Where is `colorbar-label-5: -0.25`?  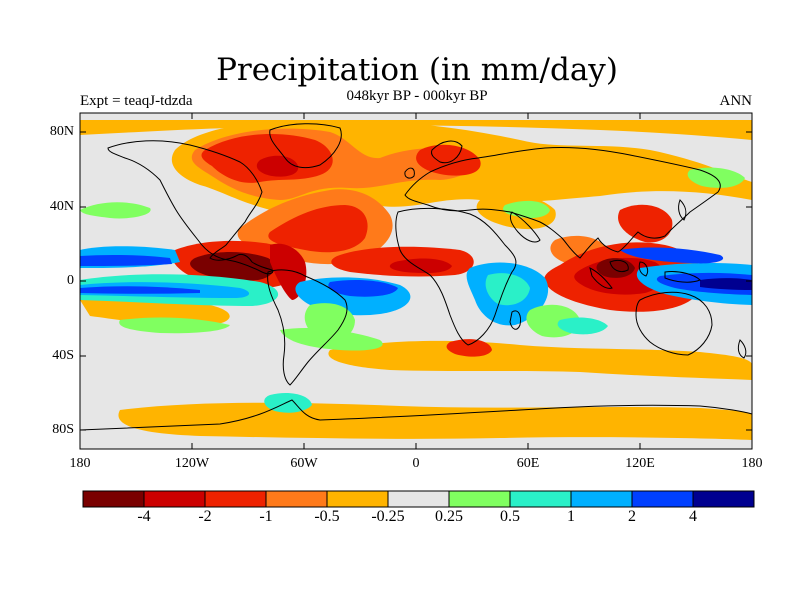
colorbar-label-5: -0.25 is located at coordinates (388, 516).